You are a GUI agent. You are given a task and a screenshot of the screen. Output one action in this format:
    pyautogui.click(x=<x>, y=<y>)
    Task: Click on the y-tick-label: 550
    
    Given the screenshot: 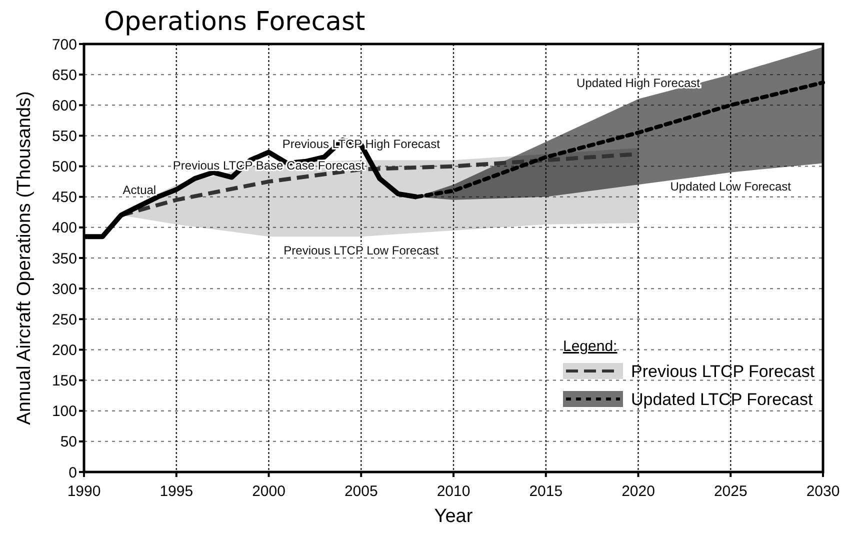 What is the action you would take?
    pyautogui.click(x=64, y=136)
    